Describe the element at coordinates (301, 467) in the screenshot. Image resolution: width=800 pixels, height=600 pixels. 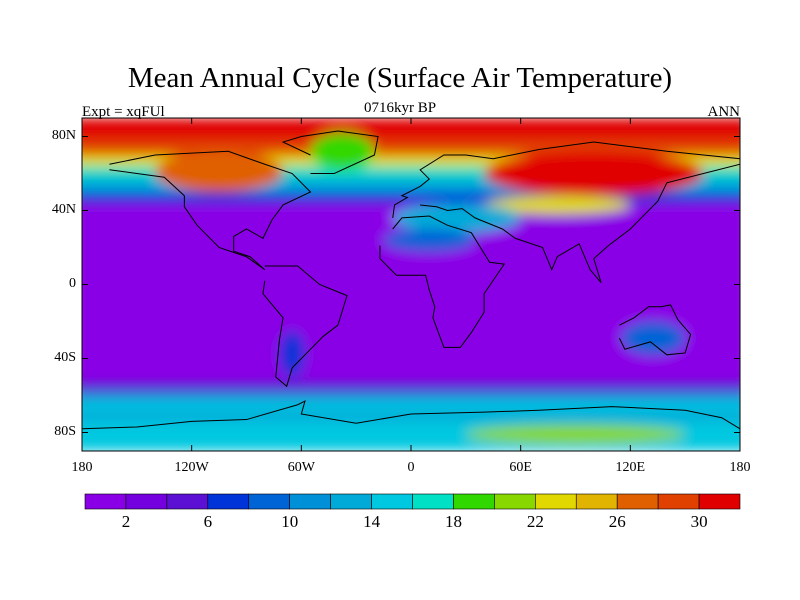
I see `lon-tick-label: 60W` at that location.